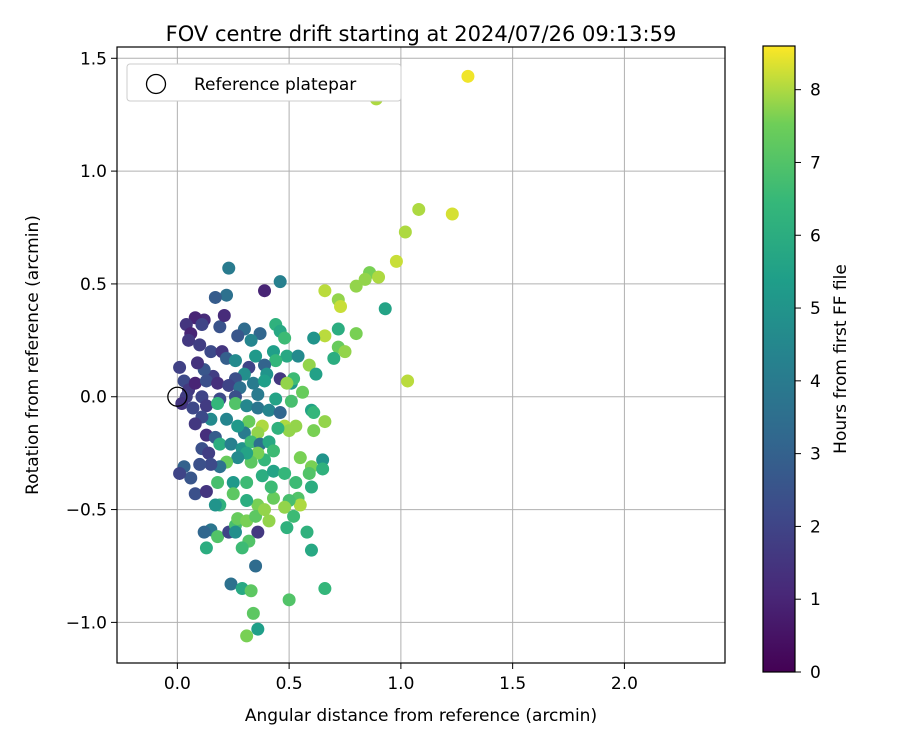  What do you see at coordinates (86, 623) in the screenshot?
I see `y-tick-label: −1.0` at bounding box center [86, 623].